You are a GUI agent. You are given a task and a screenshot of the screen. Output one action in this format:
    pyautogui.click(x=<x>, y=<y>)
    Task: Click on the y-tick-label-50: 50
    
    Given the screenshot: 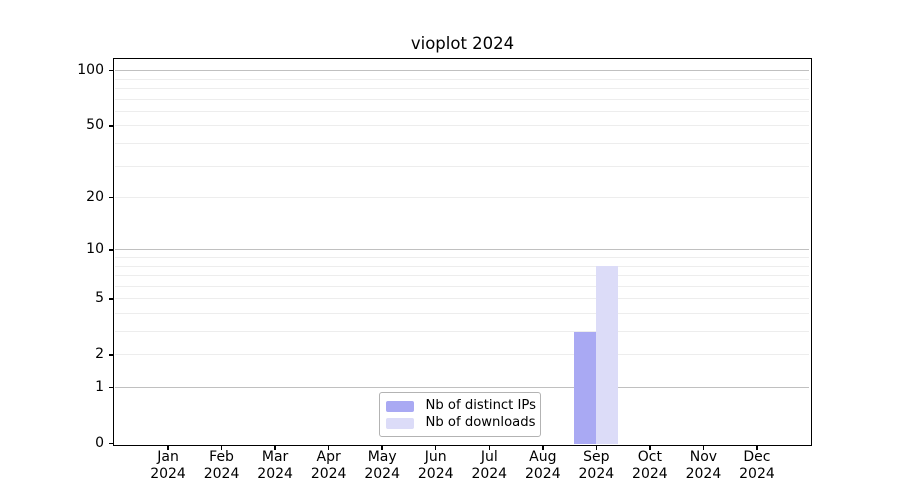 What is the action you would take?
    pyautogui.click(x=95, y=125)
    